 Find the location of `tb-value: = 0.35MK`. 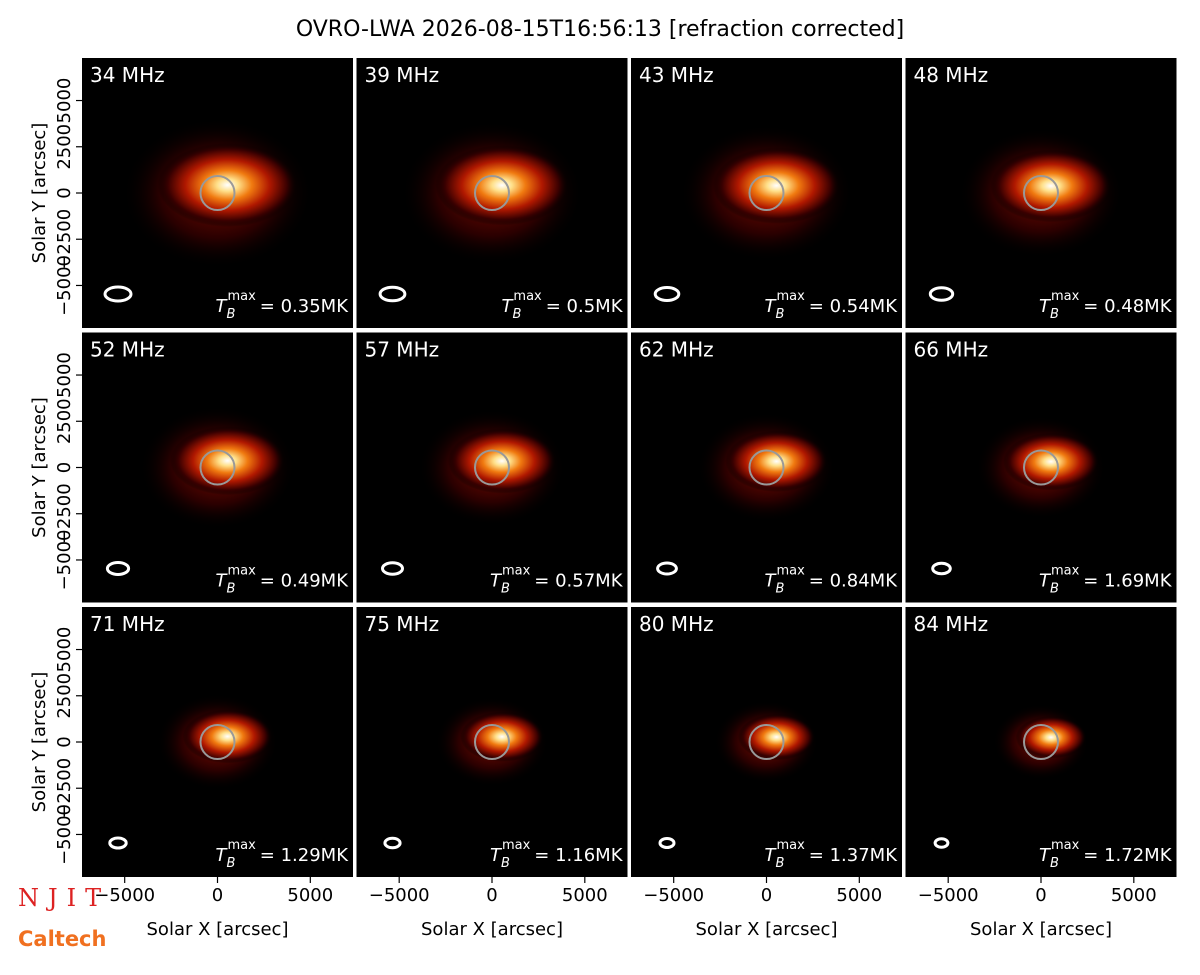

tb-value: = 0.35MK is located at coordinates (304, 306).